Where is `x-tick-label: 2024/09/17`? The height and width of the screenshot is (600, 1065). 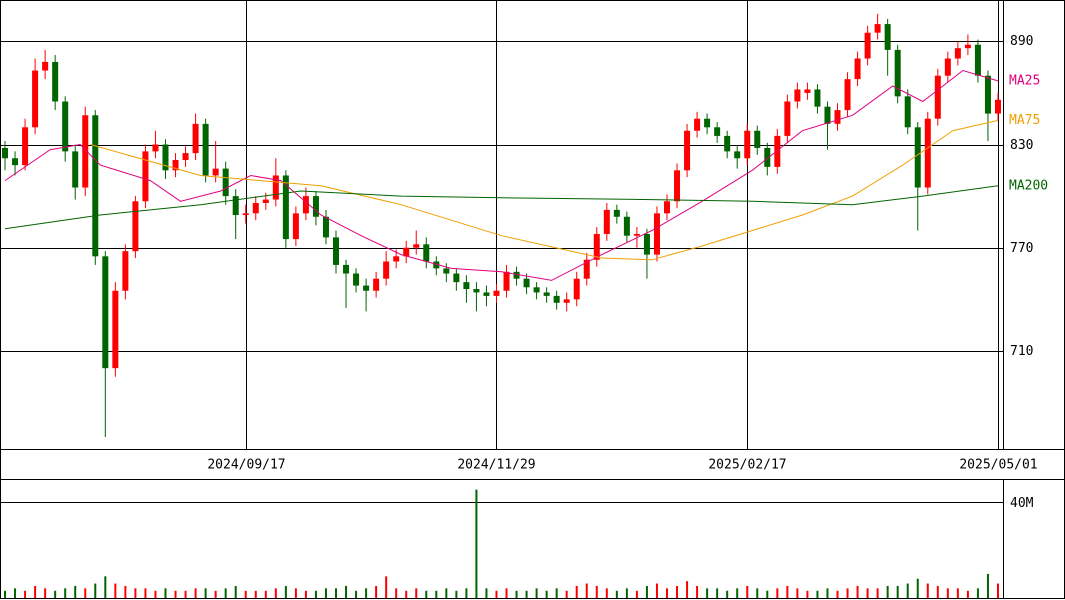 x-tick-label: 2024/09/17 is located at coordinates (246, 465).